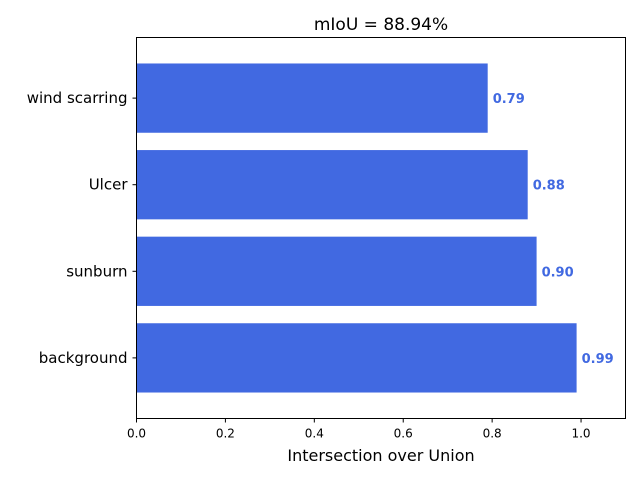 The height and width of the screenshot is (480, 640). Describe the element at coordinates (83, 358) in the screenshot. I see `y-tick-label-background: background` at that location.